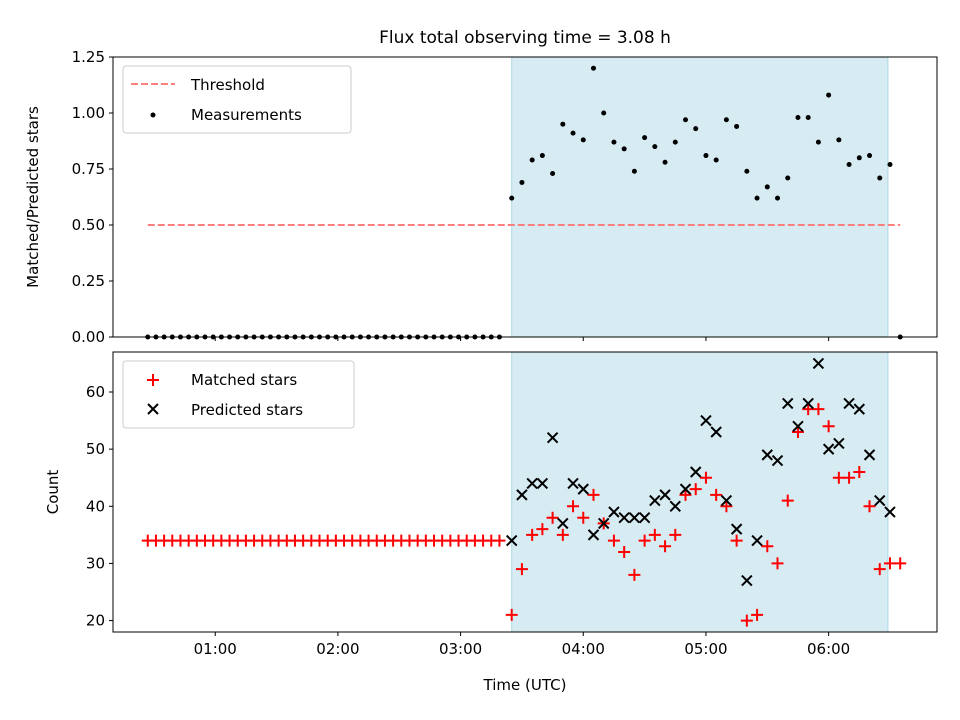 This screenshot has width=960, height=720. Describe the element at coordinates (99, 506) in the screenshot. I see `bottom-y-ticks: 20 30 40 50 60` at that location.